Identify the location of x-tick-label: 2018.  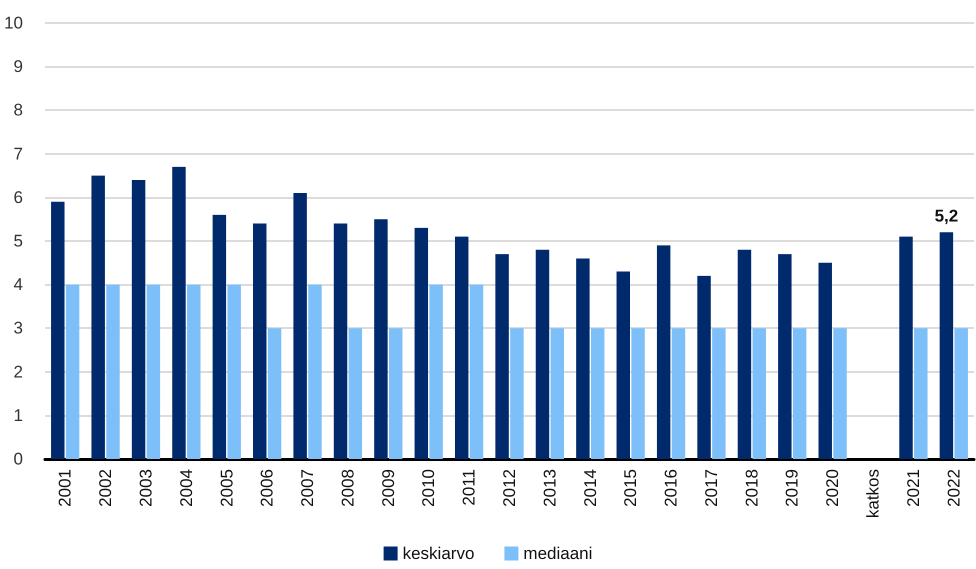
(752, 488).